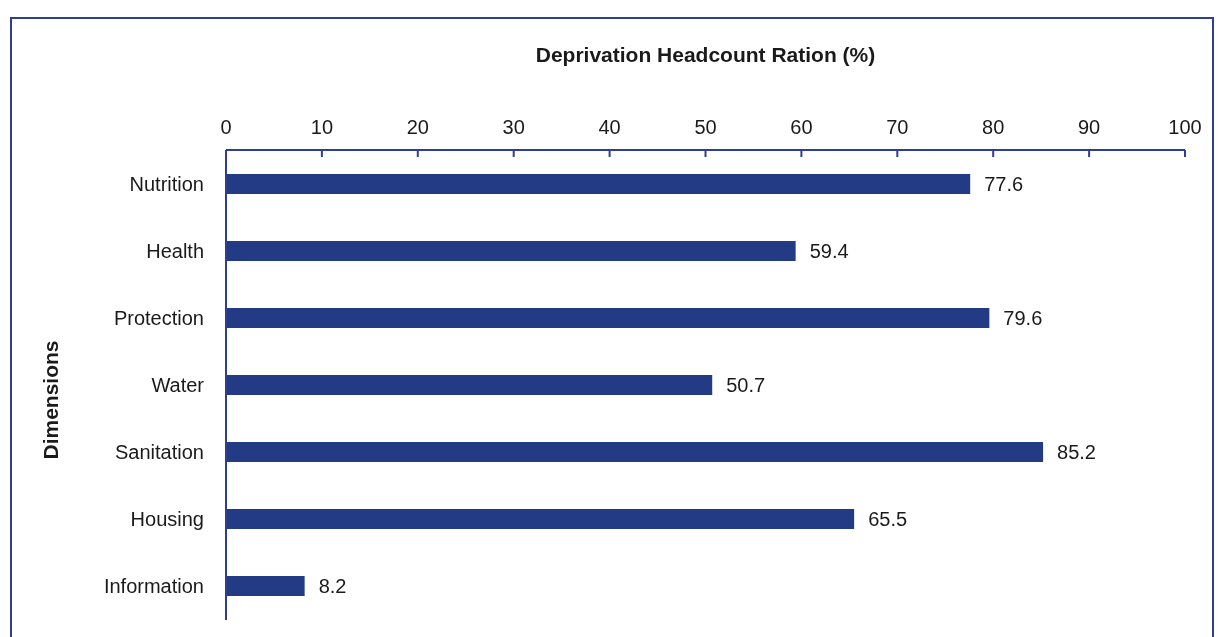 Image resolution: width=1221 pixels, height=637 pixels. Describe the element at coordinates (166, 184) in the screenshot. I see `y-tick-label: Nutrition` at that location.